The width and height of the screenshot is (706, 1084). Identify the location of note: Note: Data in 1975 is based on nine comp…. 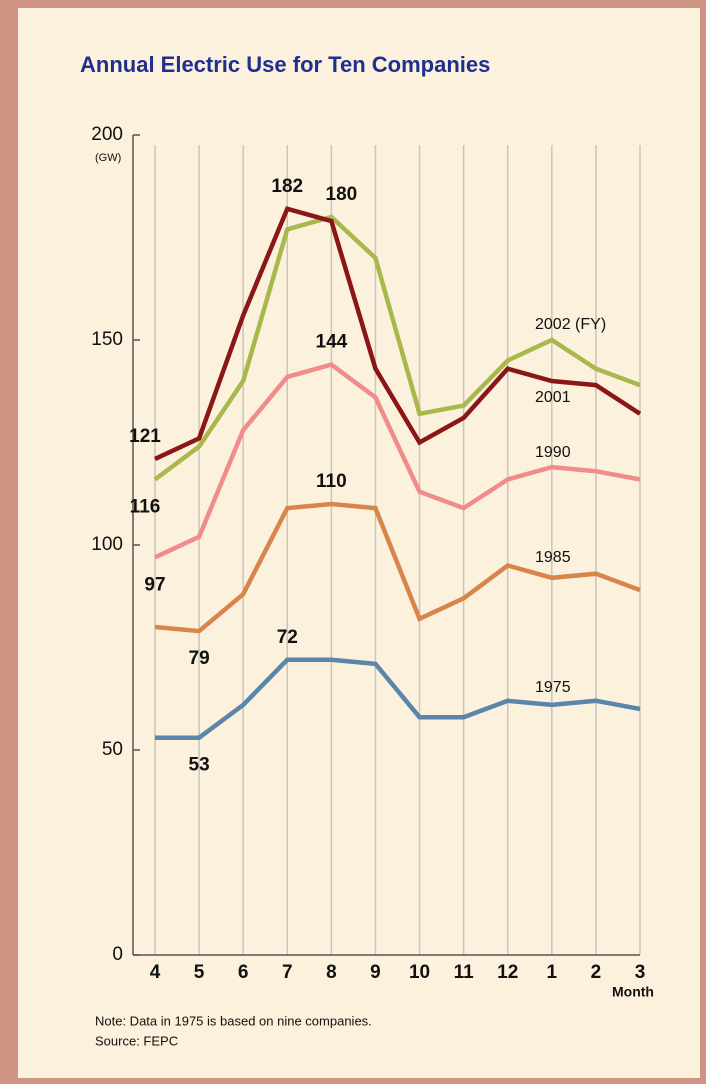
(233, 1020).